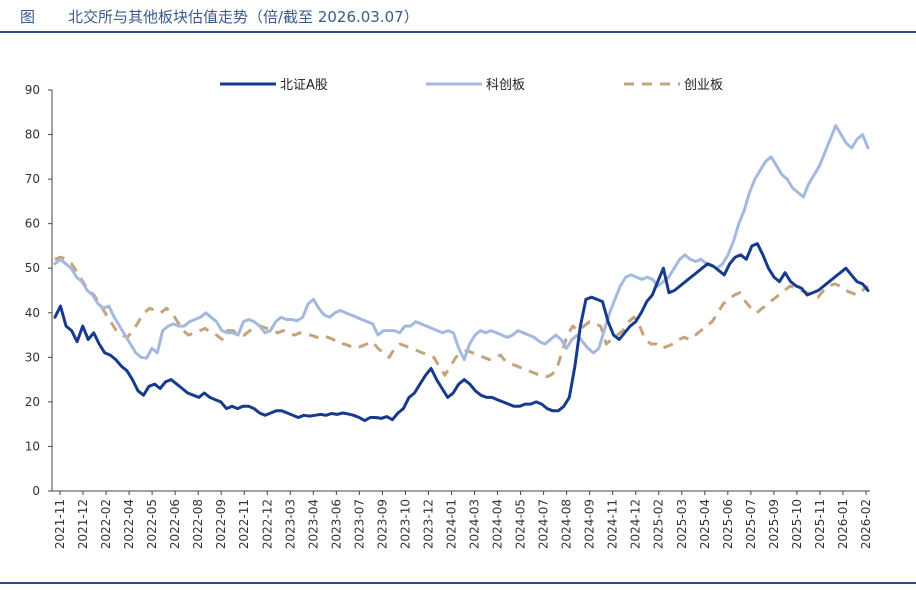  I want to click on legend-label-0: 北证A股, so click(304, 85).